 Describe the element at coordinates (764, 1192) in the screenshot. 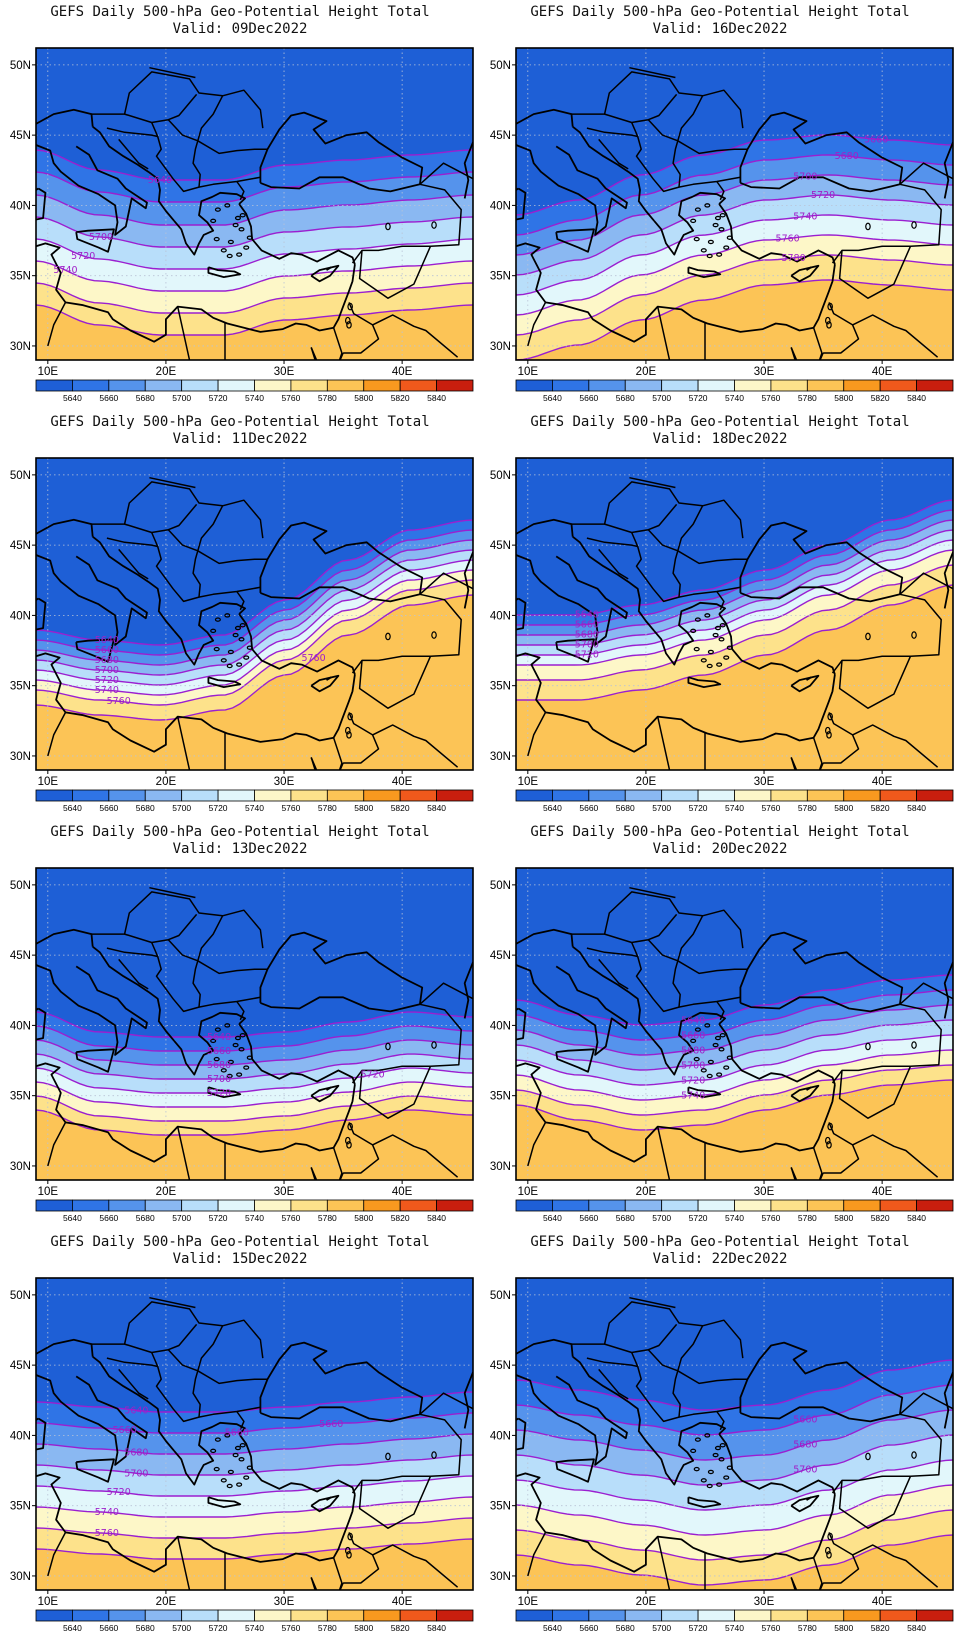

I see `lon-tick-label: 30E` at that location.